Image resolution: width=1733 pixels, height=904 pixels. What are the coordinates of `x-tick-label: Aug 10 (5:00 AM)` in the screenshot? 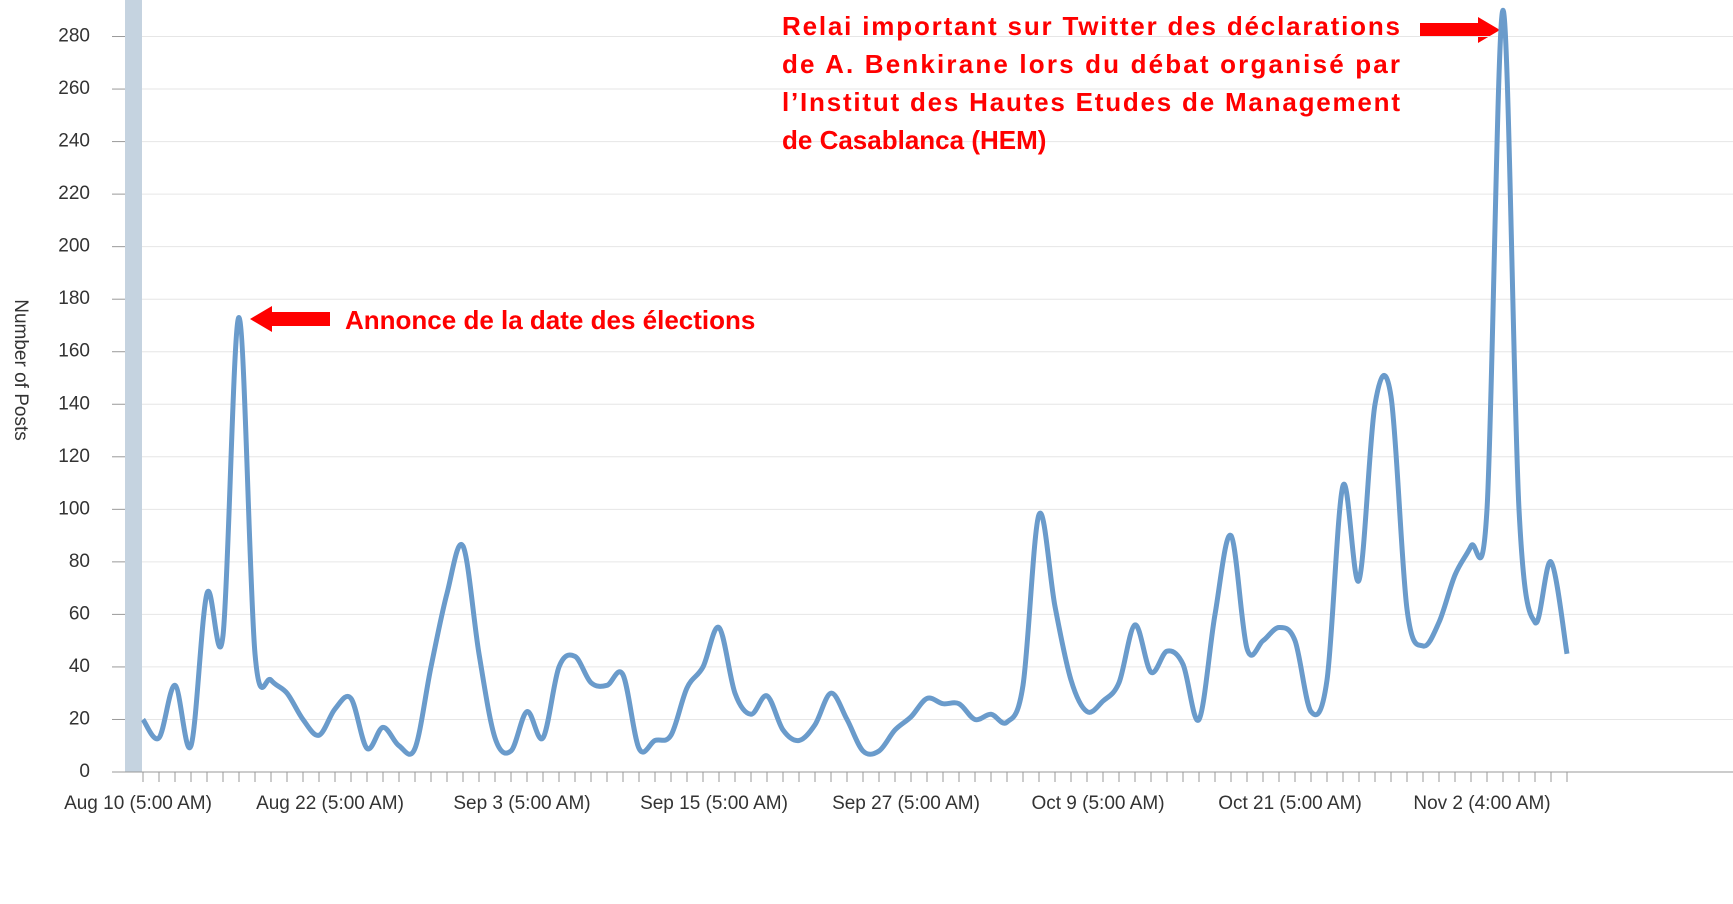 It's located at (138, 803).